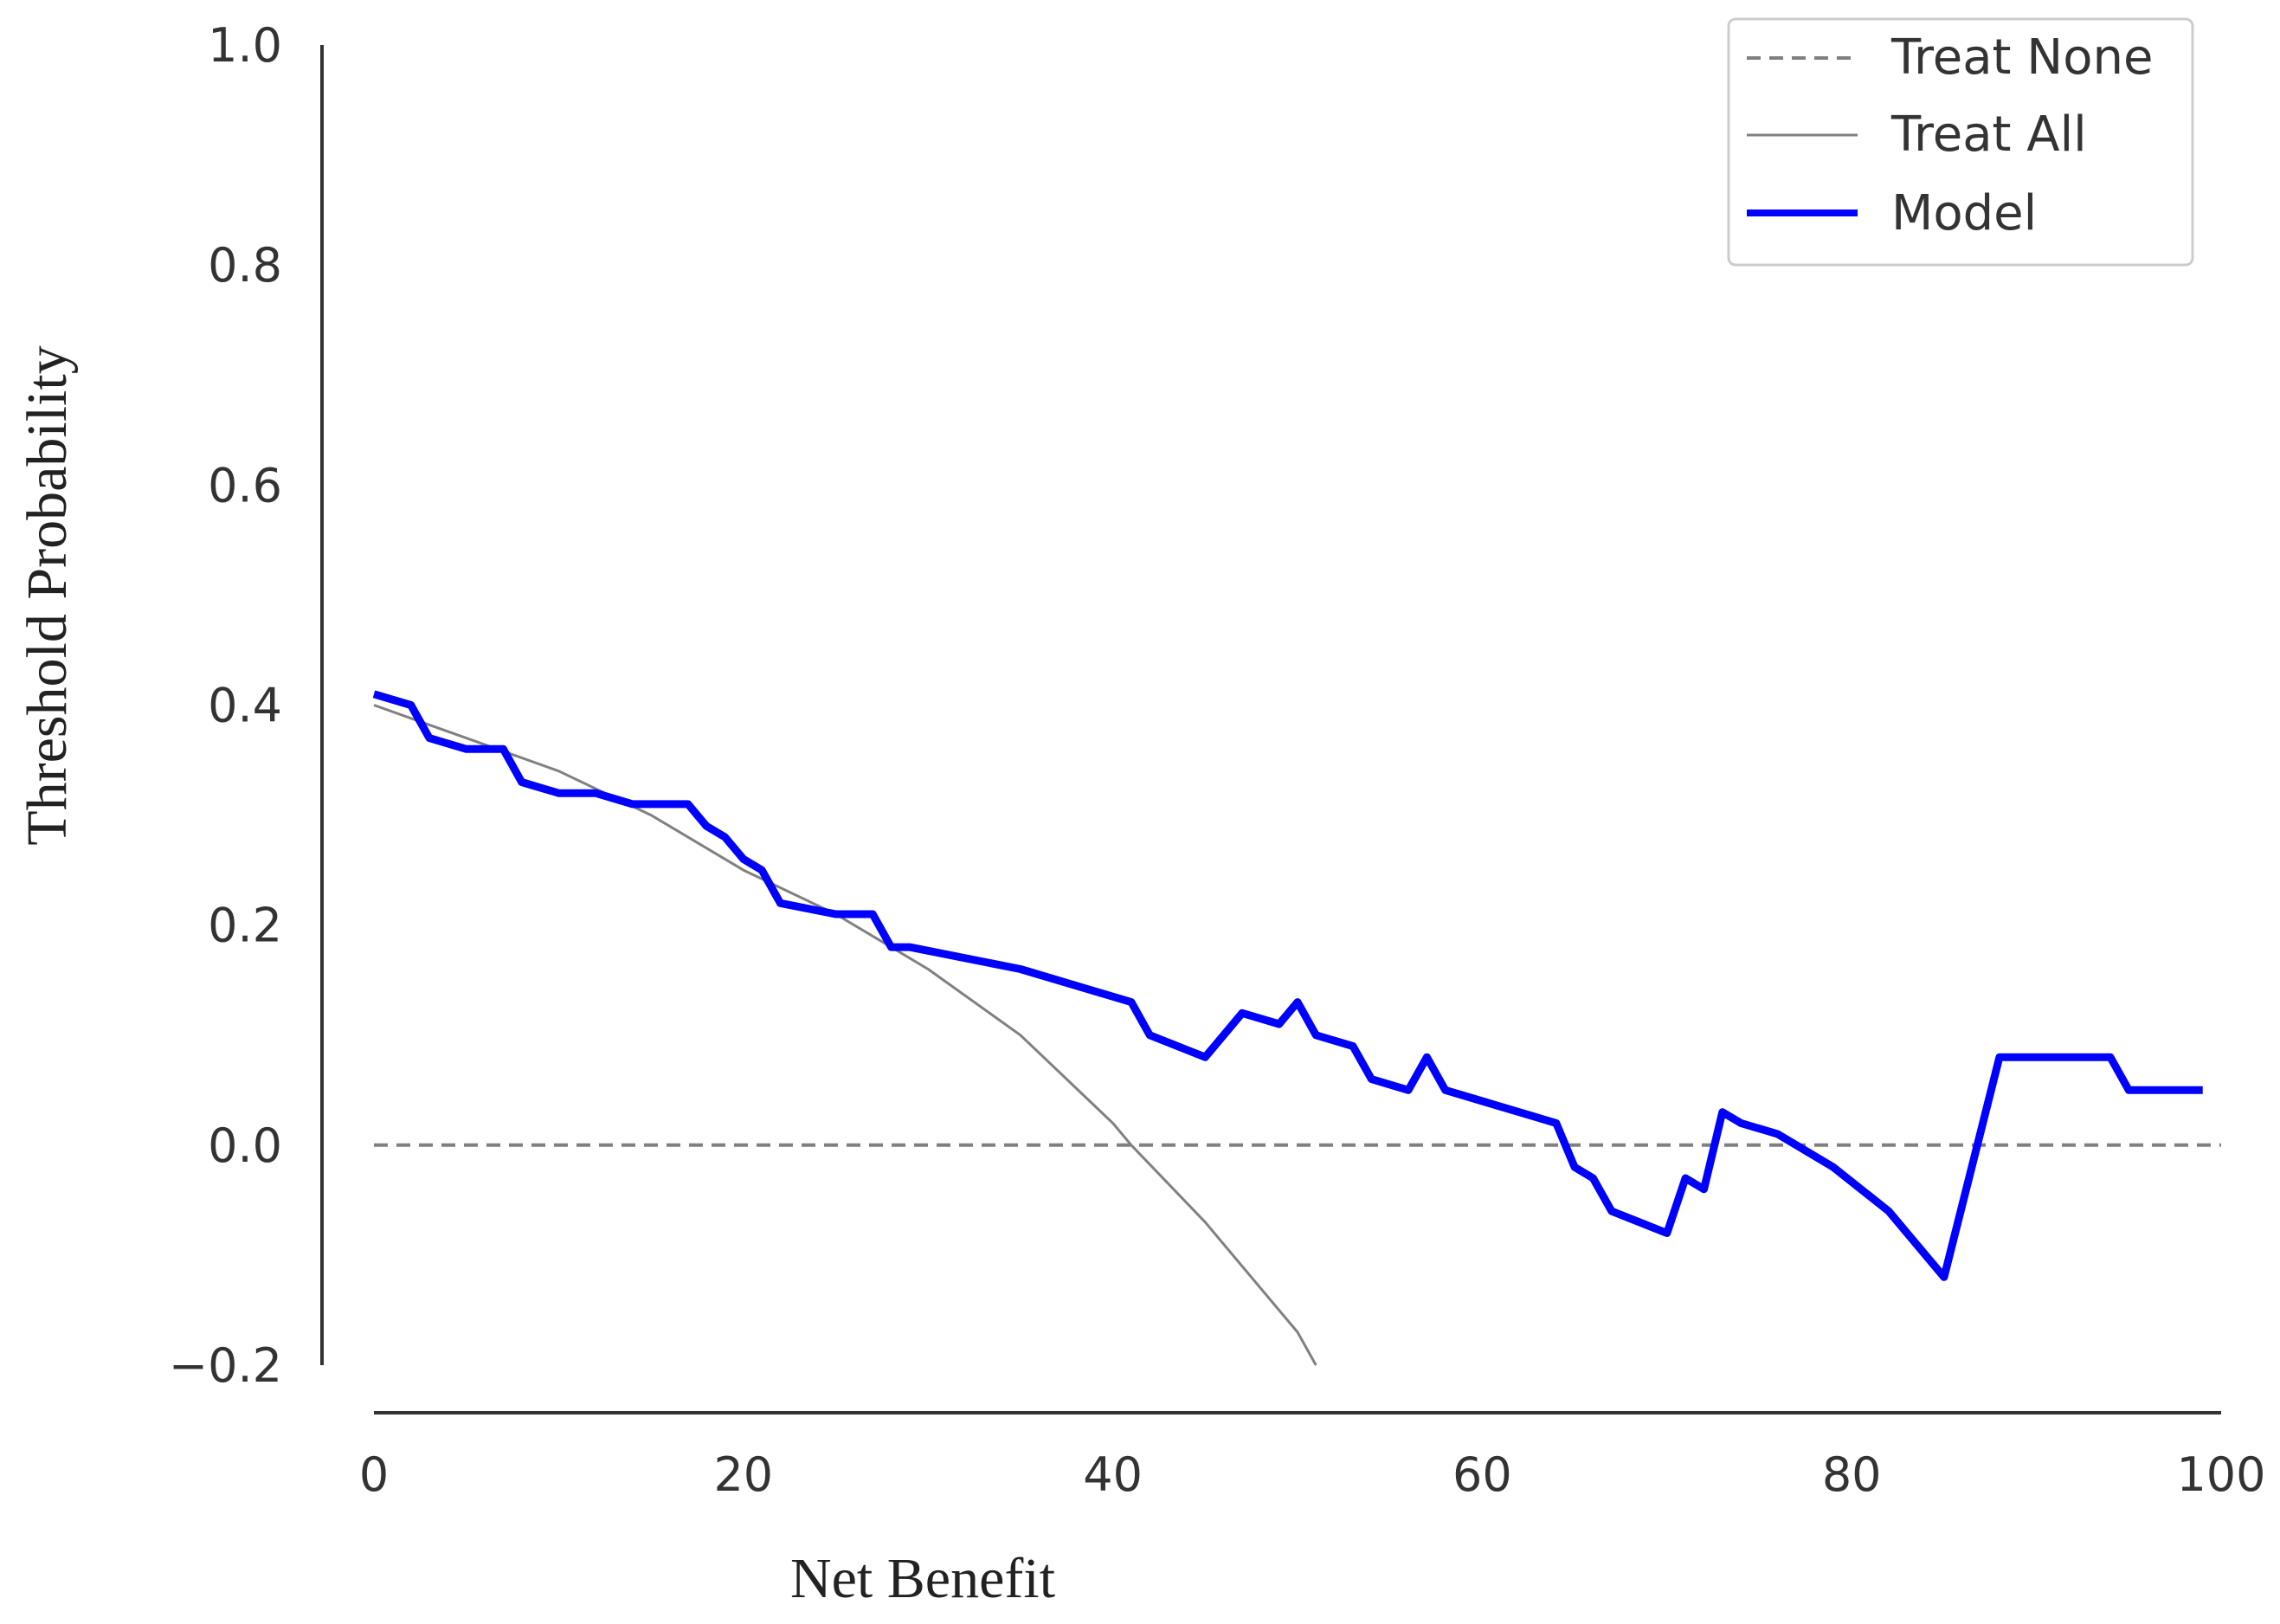 The height and width of the screenshot is (1624, 2280). Describe the element at coordinates (2220, 1474) in the screenshot. I see `x-tick-label: 100` at that location.